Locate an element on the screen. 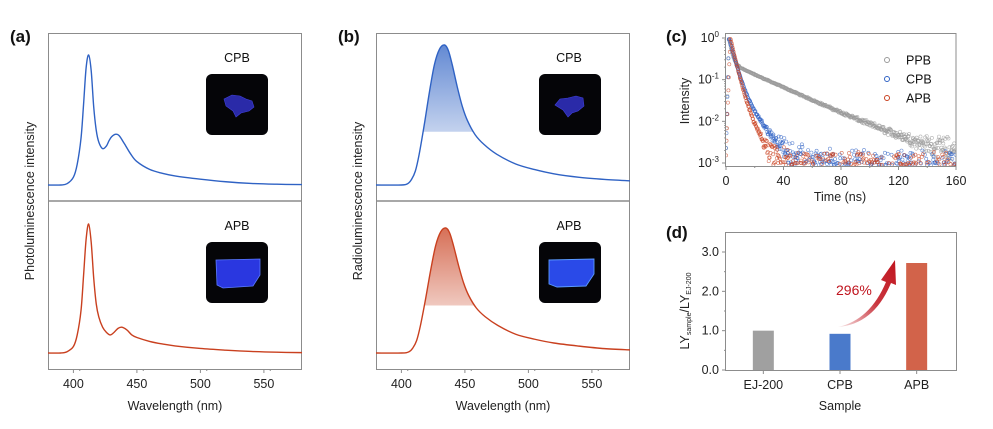 Image resolution: width=993 pixels, height=429 pixels. spectrum-line-apb is located at coordinates (503, 290).